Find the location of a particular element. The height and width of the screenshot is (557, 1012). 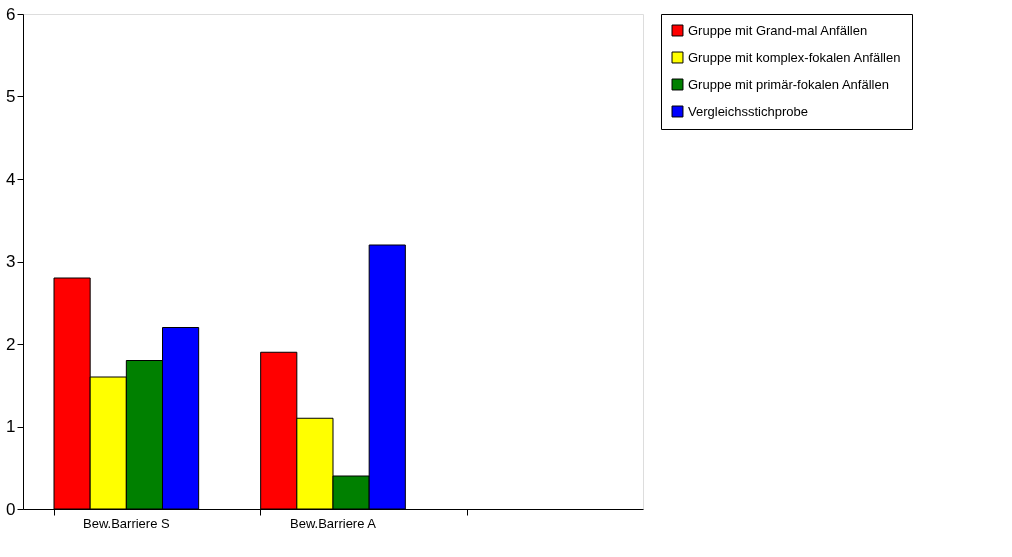

legend-label: Vergleichsstichprobe is located at coordinates (748, 111).